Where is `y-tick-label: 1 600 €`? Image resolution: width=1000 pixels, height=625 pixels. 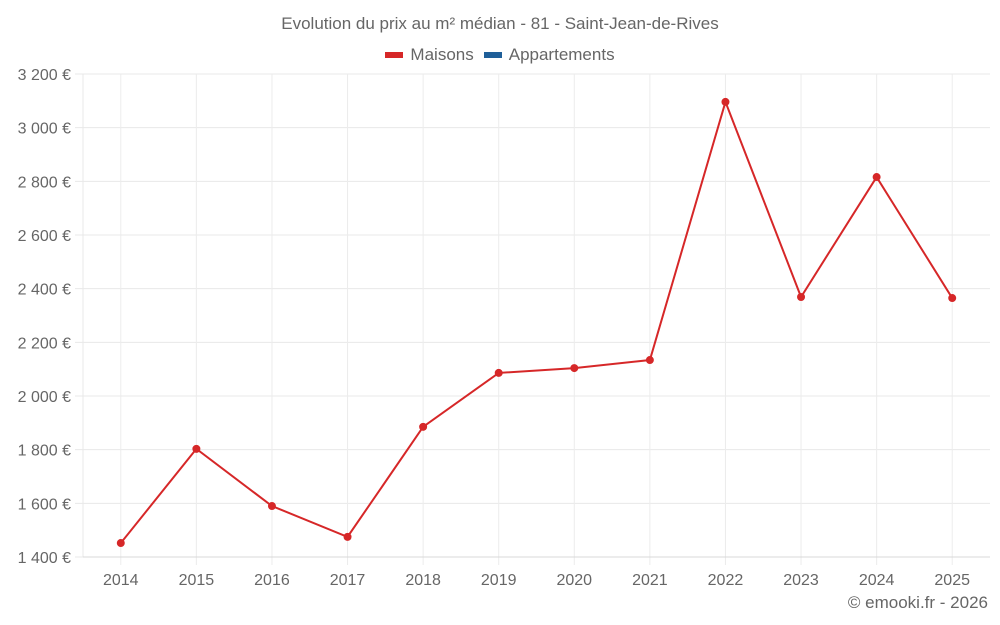
y-tick-label: 1 600 € is located at coordinates (44, 504).